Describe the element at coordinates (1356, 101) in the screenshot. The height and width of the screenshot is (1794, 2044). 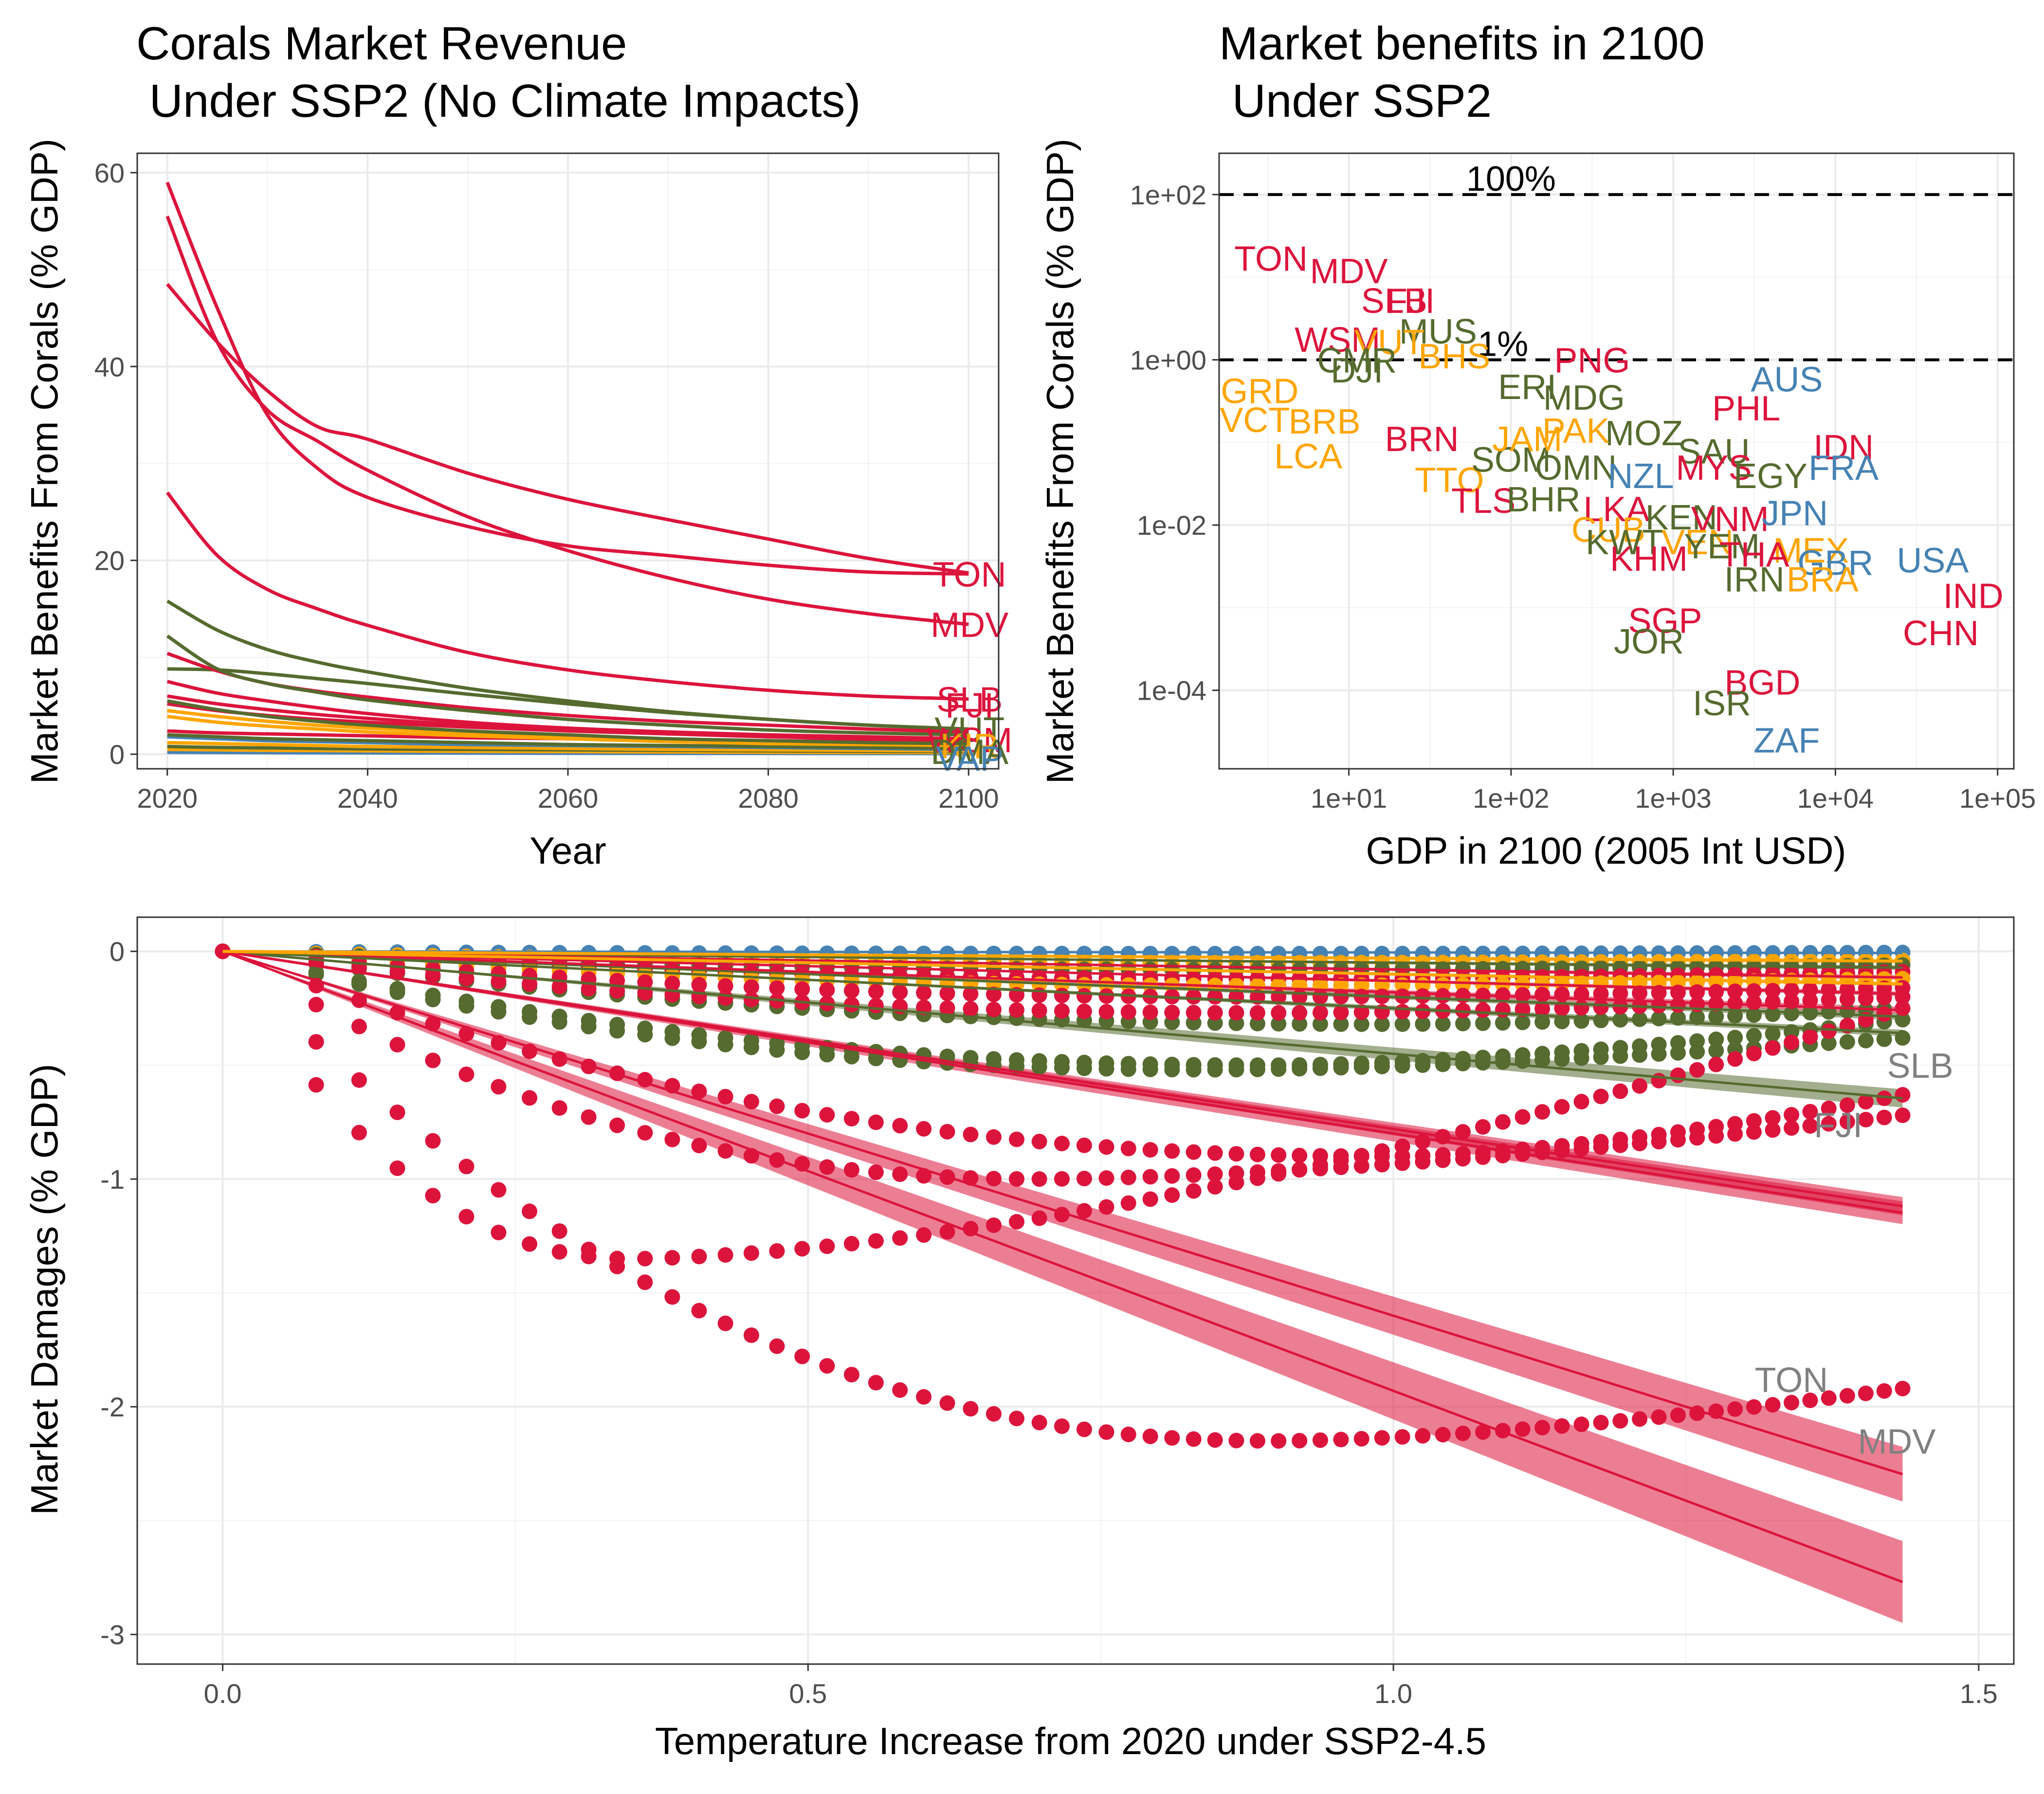
I see `benefits-title-line2: Under SSP2` at that location.